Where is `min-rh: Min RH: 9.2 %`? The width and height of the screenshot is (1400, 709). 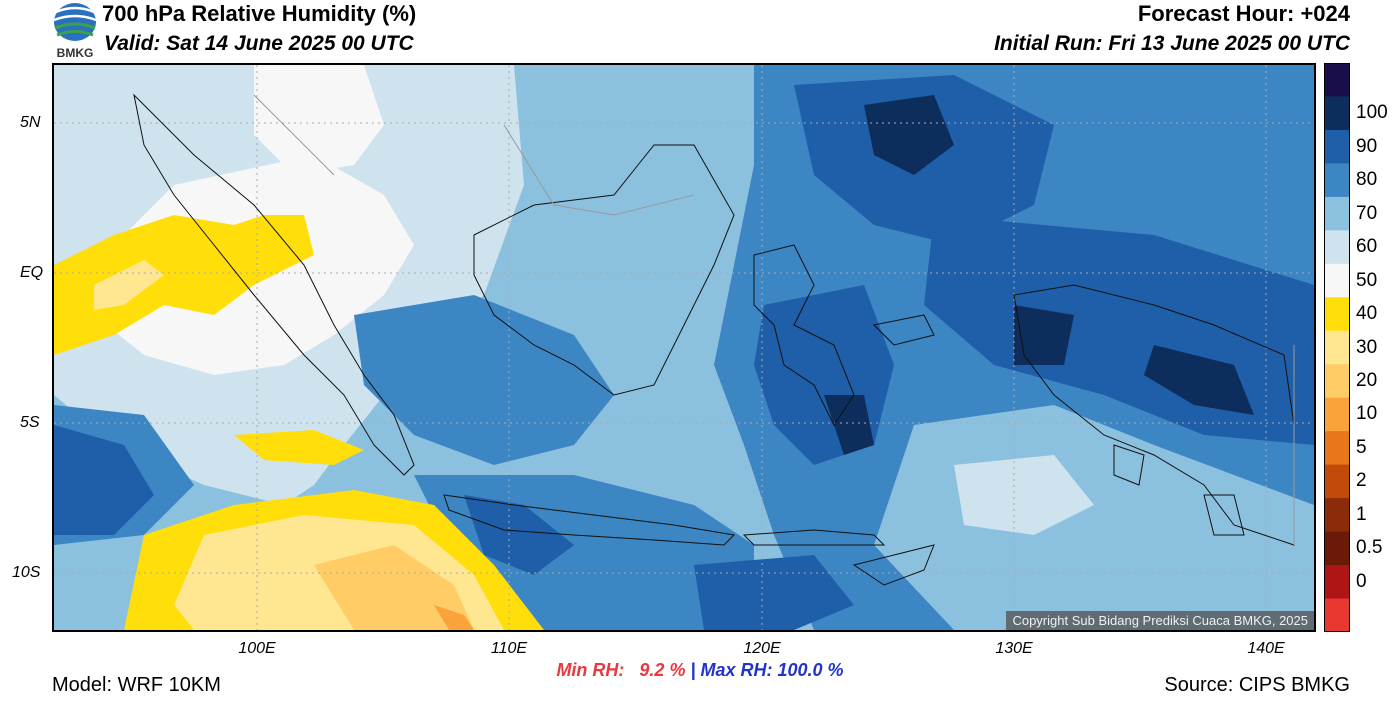 min-rh: Min RH: 9.2 % is located at coordinates (621, 670).